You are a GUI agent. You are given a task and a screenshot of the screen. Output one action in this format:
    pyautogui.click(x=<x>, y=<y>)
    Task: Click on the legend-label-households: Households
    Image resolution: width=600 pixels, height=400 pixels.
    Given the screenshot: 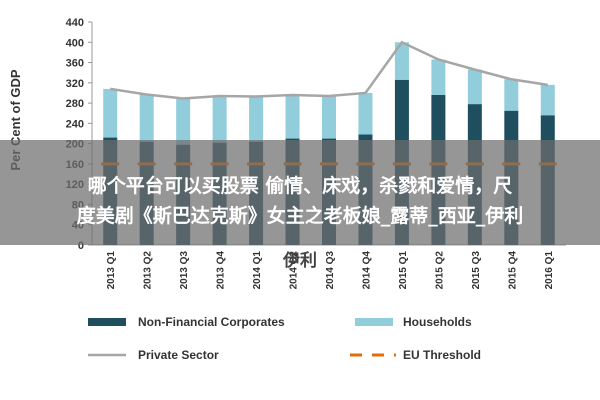 What is the action you would take?
    pyautogui.click(x=437, y=322)
    